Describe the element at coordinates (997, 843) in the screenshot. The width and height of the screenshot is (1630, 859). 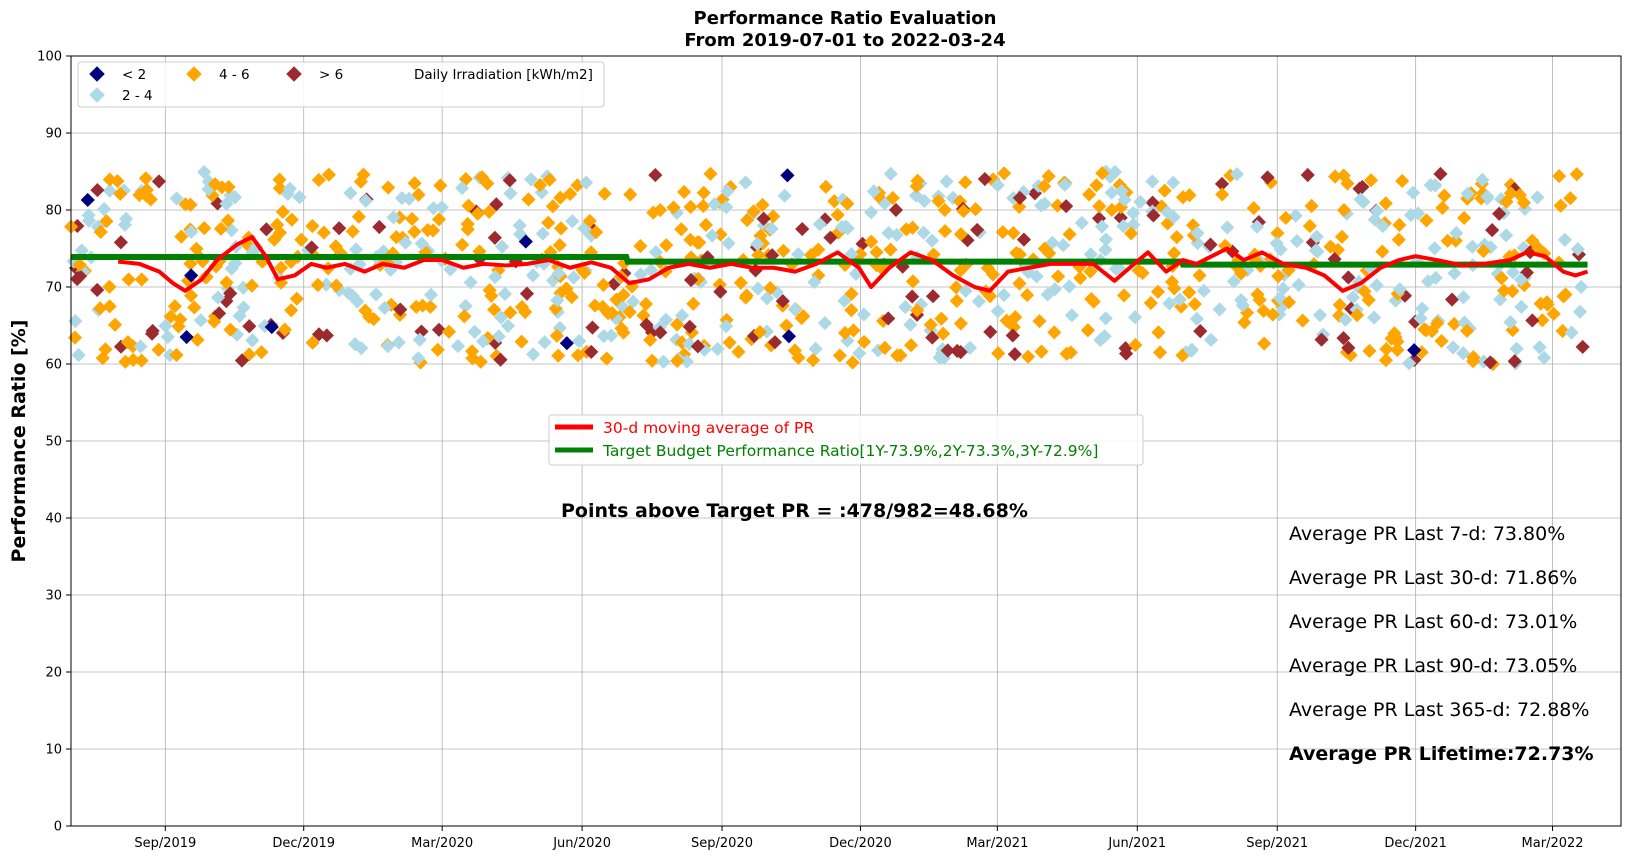
I see `x-tick-label: Mar/2021` at that location.